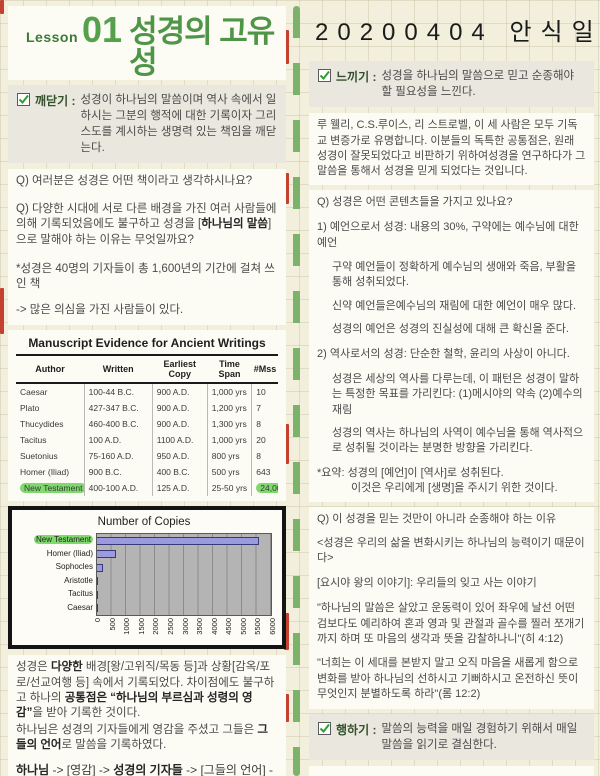 This screenshot has height=776, width=600. Describe the element at coordinates (42, 424) in the screenshot. I see `table-cell-value: Thucydides` at that location.